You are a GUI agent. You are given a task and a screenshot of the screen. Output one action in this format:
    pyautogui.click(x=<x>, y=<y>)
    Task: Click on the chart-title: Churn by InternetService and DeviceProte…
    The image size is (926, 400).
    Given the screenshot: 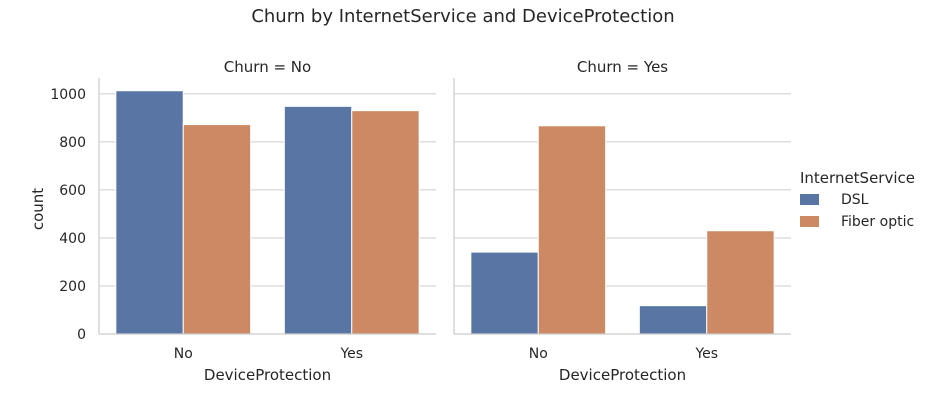 What is the action you would take?
    pyautogui.click(x=462, y=16)
    